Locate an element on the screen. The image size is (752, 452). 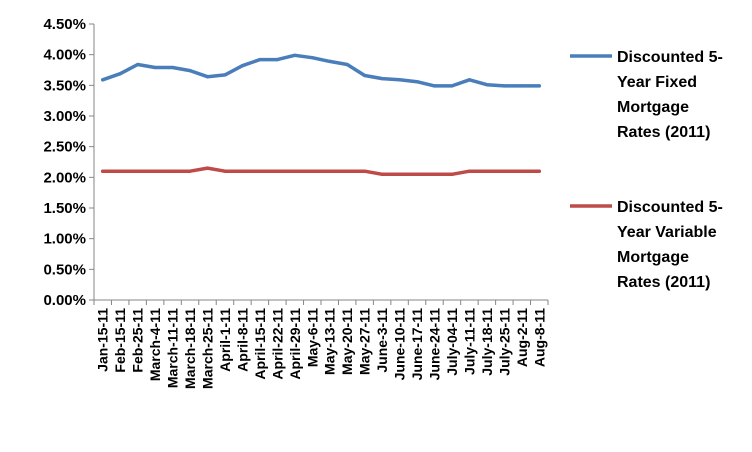
legend-label-line: Year Variable is located at coordinates (667, 232).